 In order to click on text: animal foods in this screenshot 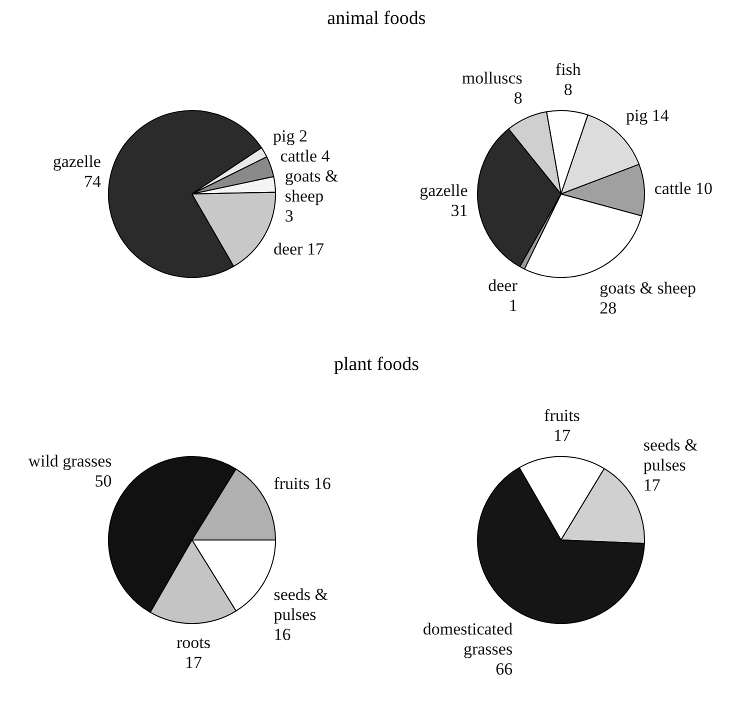, I will do `click(376, 19)`.